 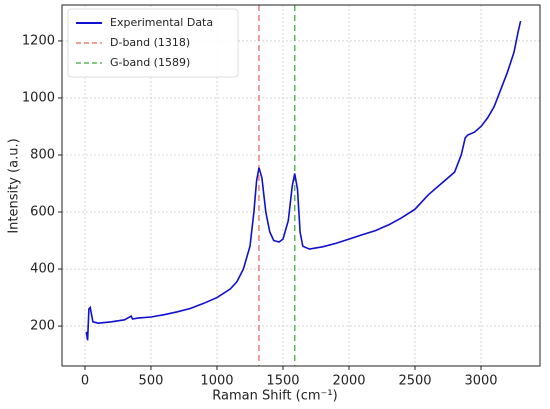 I want to click on y-tick-label: 1200, so click(x=38, y=40).